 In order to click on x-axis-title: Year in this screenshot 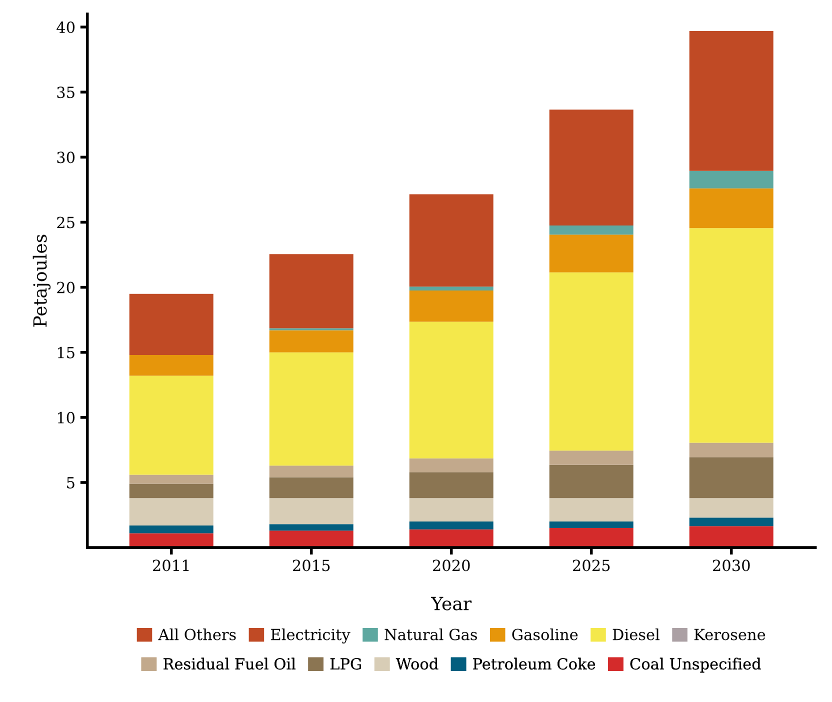, I will do `click(451, 603)`.